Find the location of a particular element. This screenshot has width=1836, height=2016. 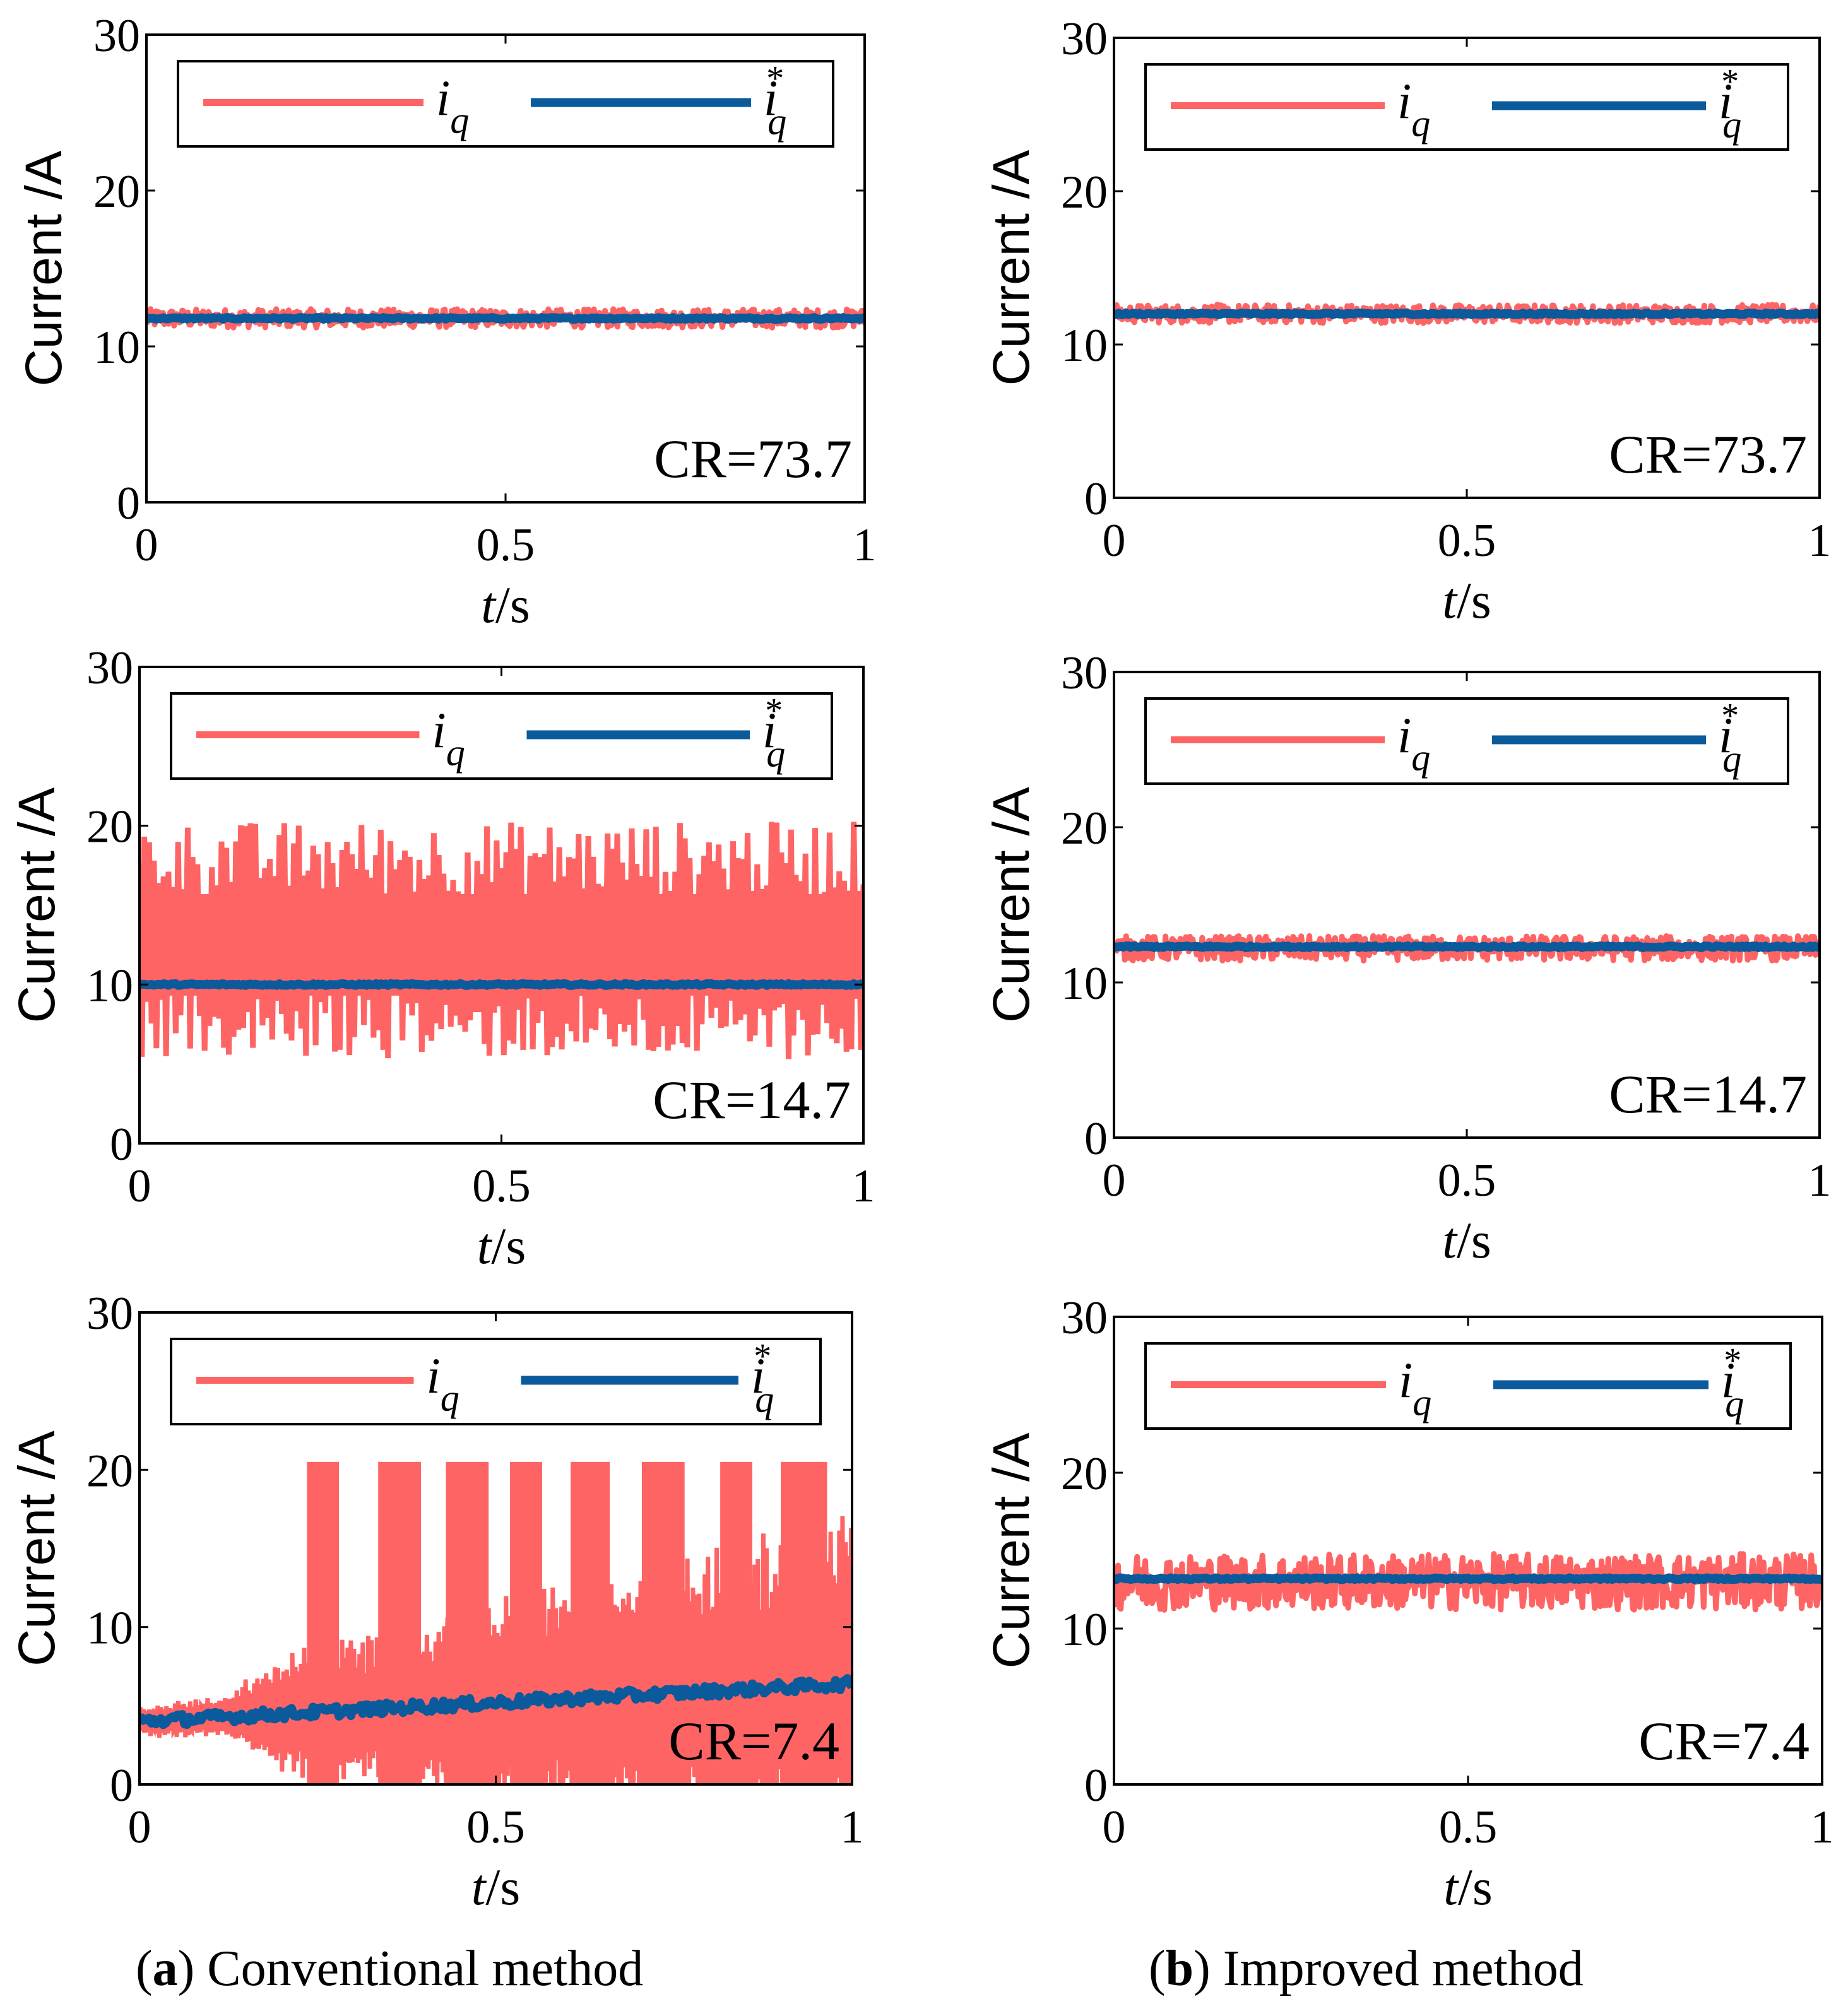

chart-a2: 0 10 20 30 0 0.5 1 Current /A t/s CR=14.7 iq i* q is located at coordinates (441, 958).